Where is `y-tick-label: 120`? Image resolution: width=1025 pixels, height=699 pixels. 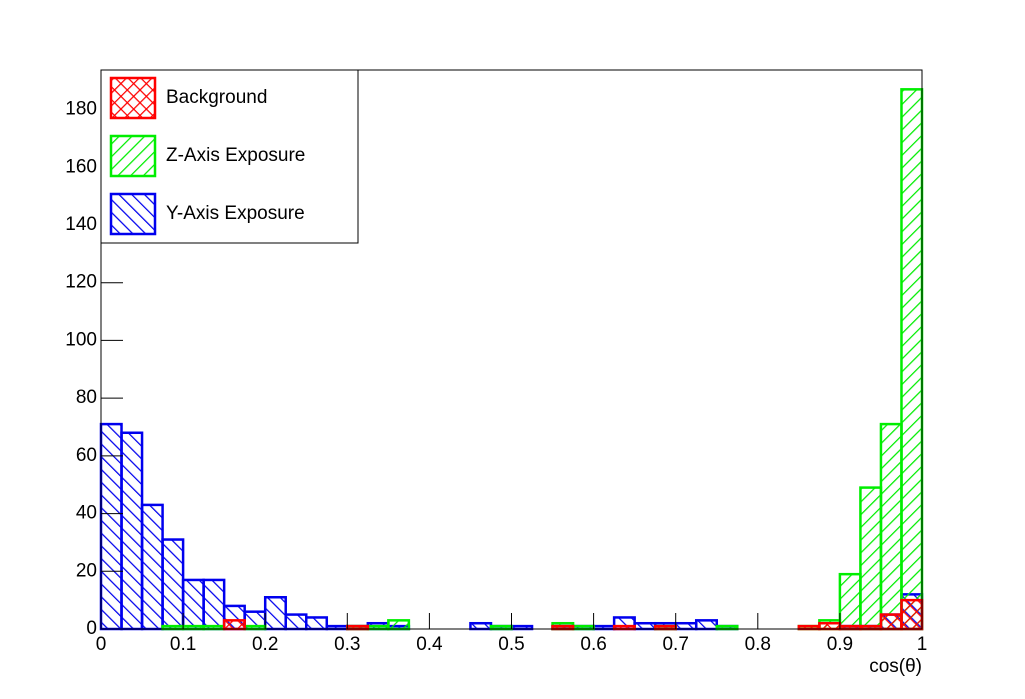 y-tick-label: 120 is located at coordinates (81, 282).